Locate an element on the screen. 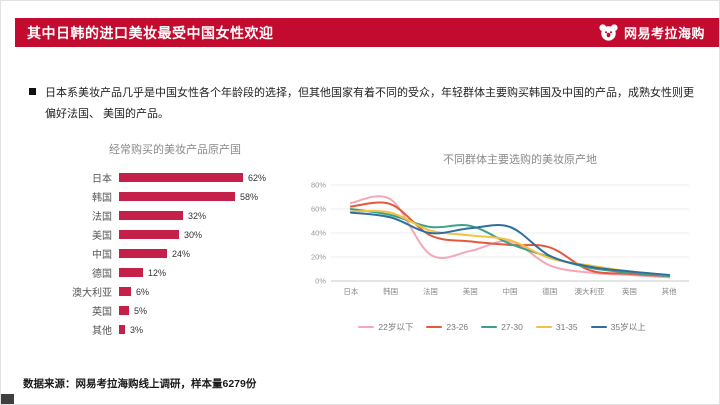 Image resolution: width=720 pixels, height=405 pixels. legend-item: 31-35 is located at coordinates (556, 327).